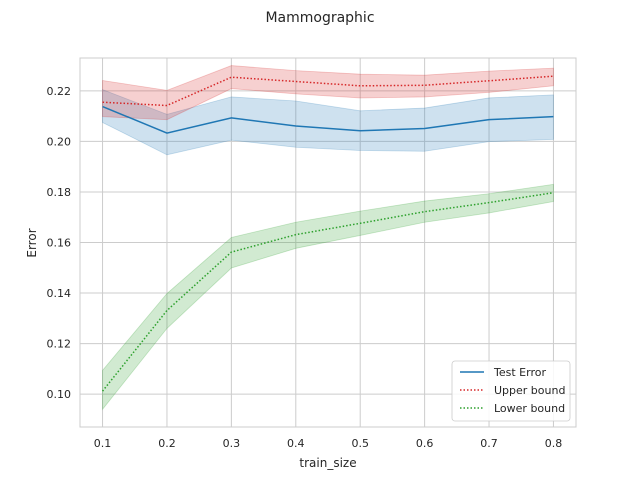  Describe the element at coordinates (59, 243) in the screenshot. I see `y-tick-label: 0.16` at that location.